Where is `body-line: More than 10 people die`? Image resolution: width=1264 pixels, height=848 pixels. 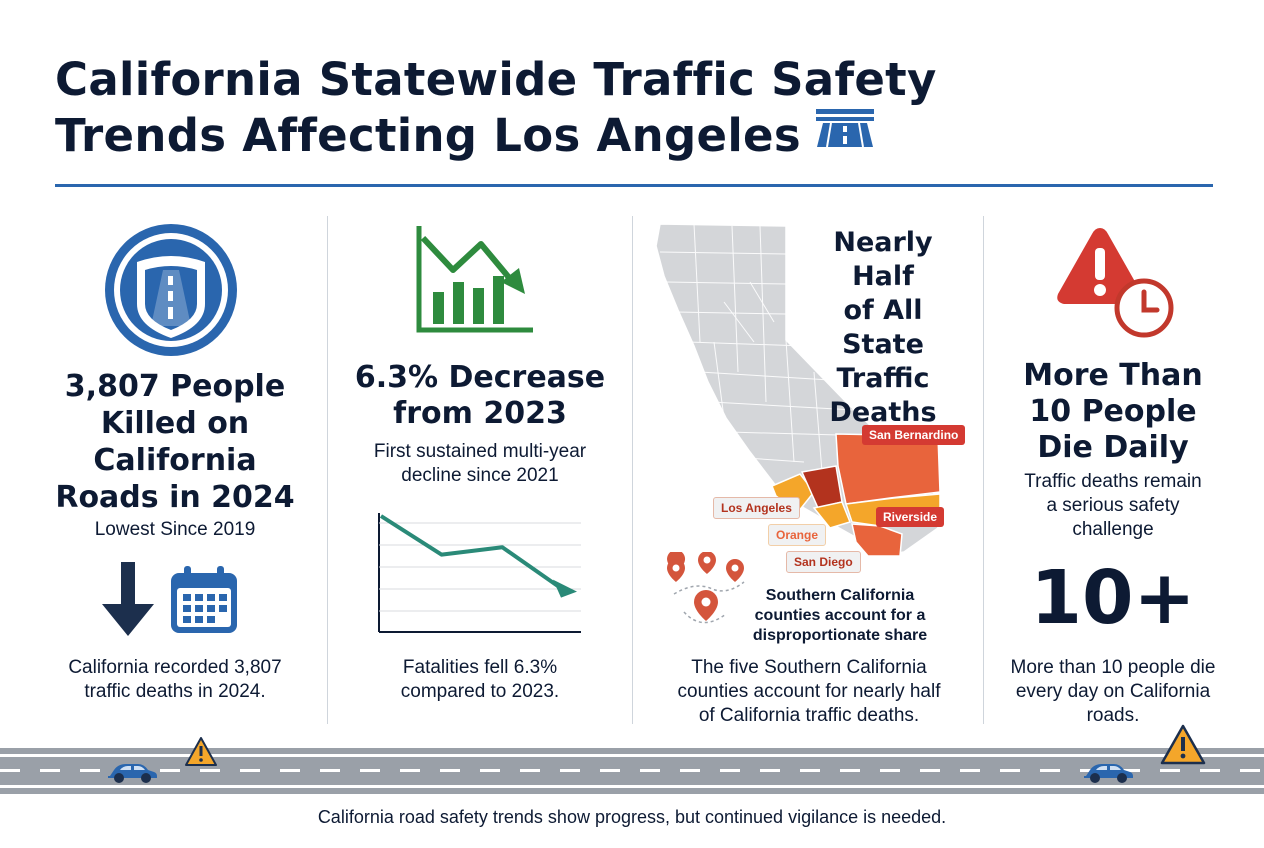 body-line: More than 10 people die is located at coordinates (1113, 667).